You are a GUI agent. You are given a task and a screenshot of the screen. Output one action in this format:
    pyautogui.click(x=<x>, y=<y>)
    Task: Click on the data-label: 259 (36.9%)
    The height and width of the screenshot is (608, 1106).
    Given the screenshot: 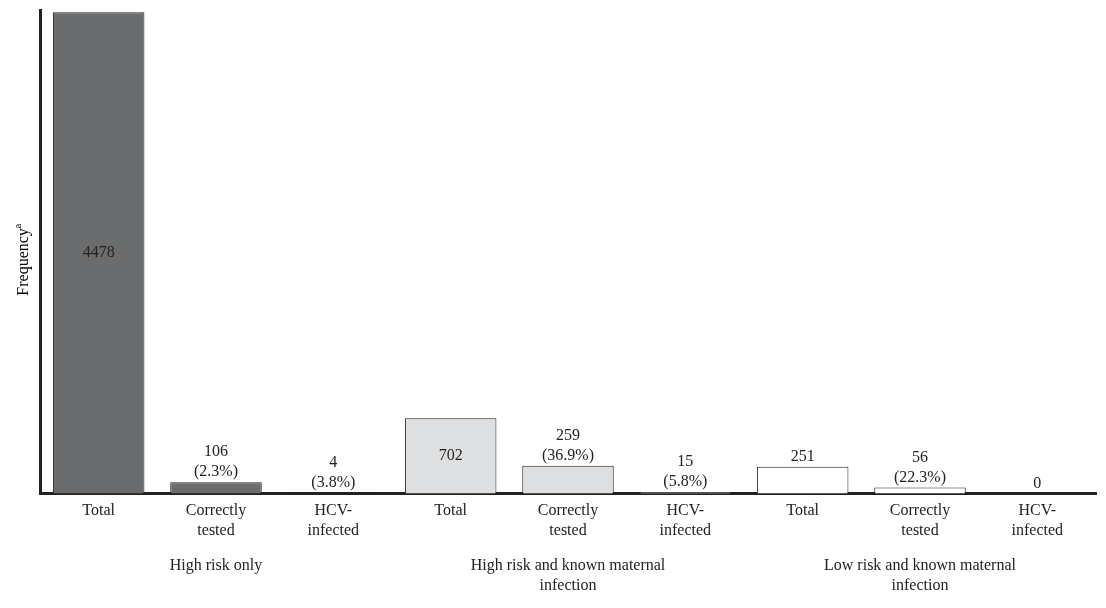 What is the action you would take?
    pyautogui.click(x=568, y=444)
    